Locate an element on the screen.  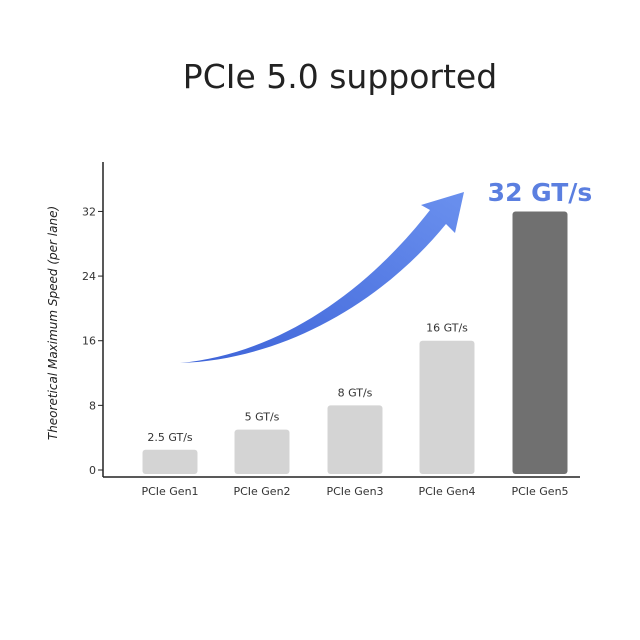
x-category-label: PCIe Gen4 is located at coordinates (446, 491).